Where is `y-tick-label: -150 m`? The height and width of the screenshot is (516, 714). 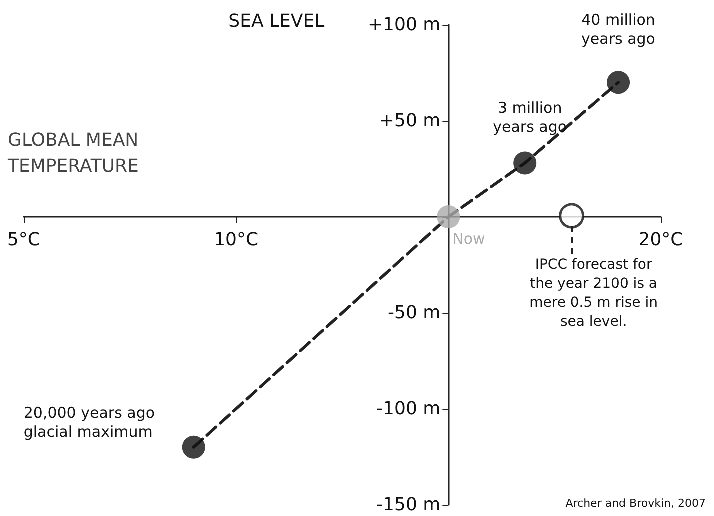 y-tick-label: -150 m is located at coordinates (408, 505).